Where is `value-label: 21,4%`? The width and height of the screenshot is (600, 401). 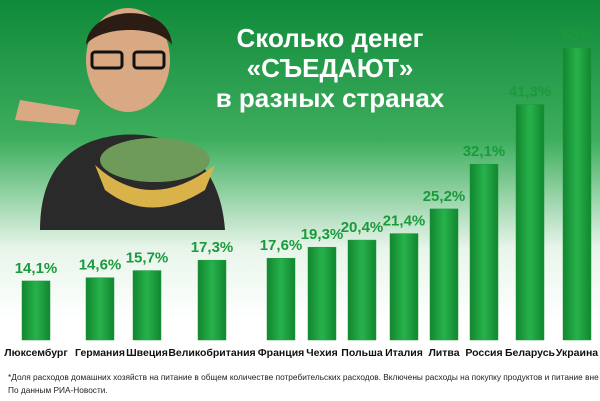
value-label: 21,4% is located at coordinates (404, 221).